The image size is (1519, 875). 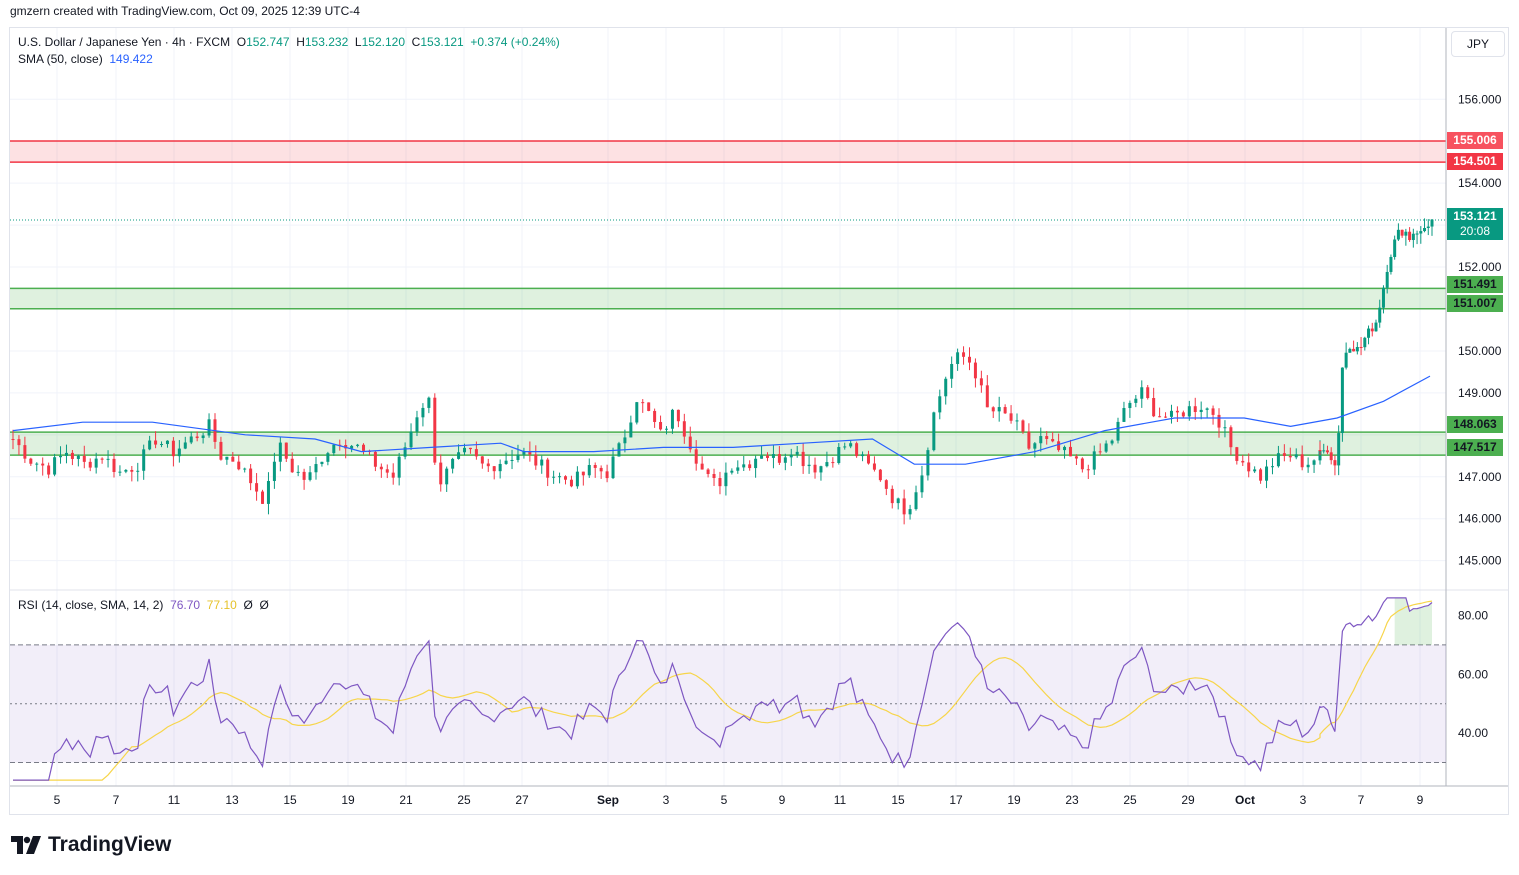 What do you see at coordinates (348, 800) in the screenshot?
I see `time-tick-label: 19` at bounding box center [348, 800].